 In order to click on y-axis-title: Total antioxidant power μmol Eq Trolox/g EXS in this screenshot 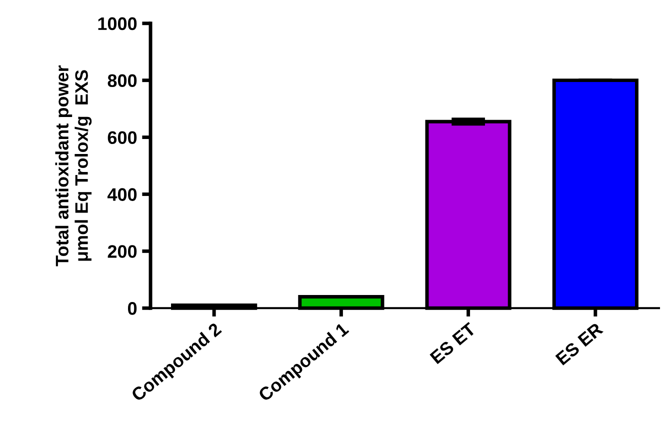, I will do `click(73, 165)`.